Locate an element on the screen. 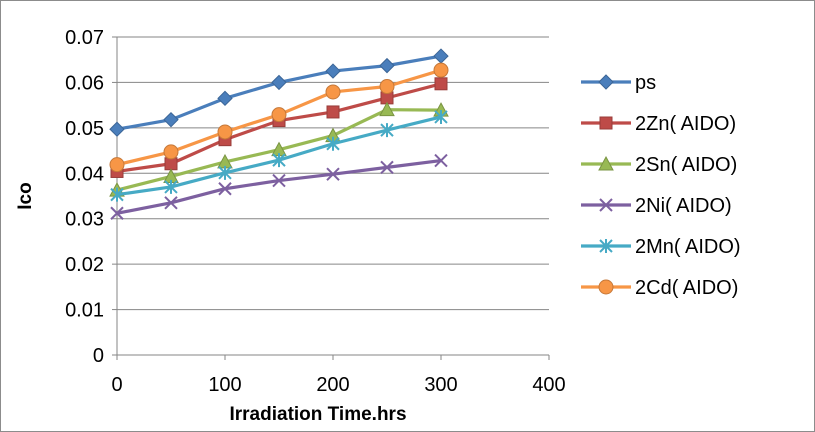  legend-label: 2Zn( AIDO) is located at coordinates (685, 124).